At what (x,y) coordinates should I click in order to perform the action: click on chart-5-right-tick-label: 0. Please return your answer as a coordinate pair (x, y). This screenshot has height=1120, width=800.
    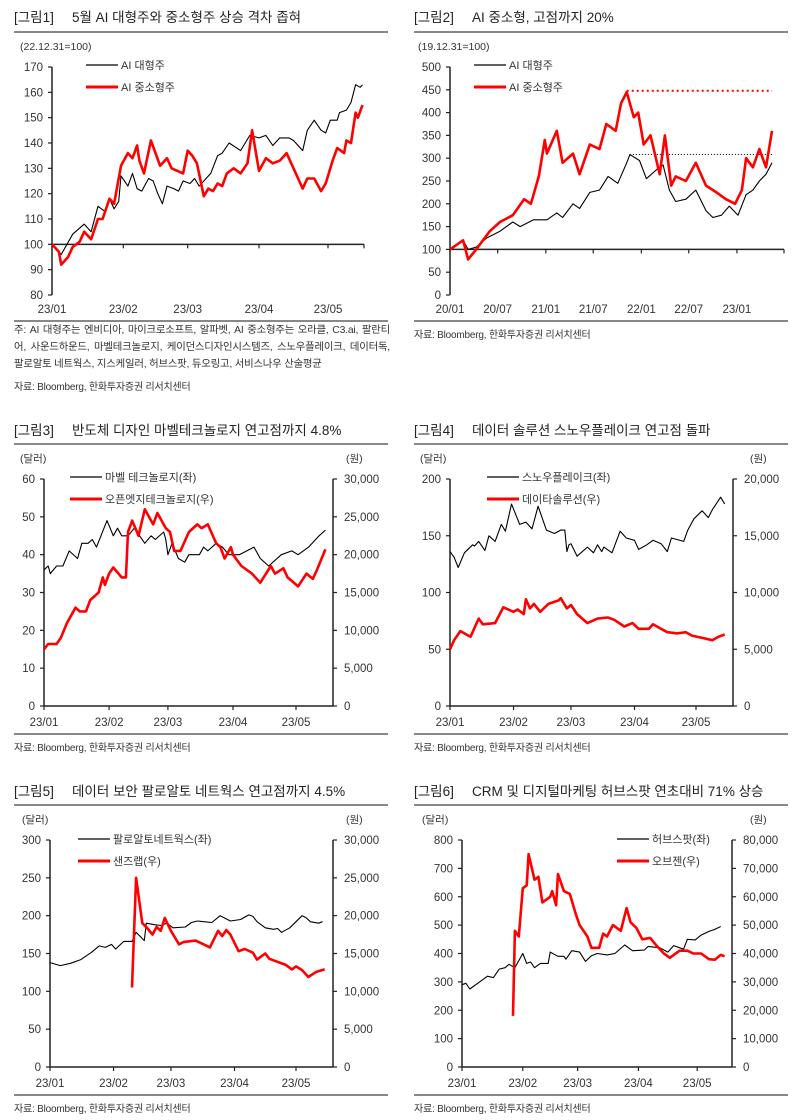
    Looking at the image, I should click on (347, 1068).